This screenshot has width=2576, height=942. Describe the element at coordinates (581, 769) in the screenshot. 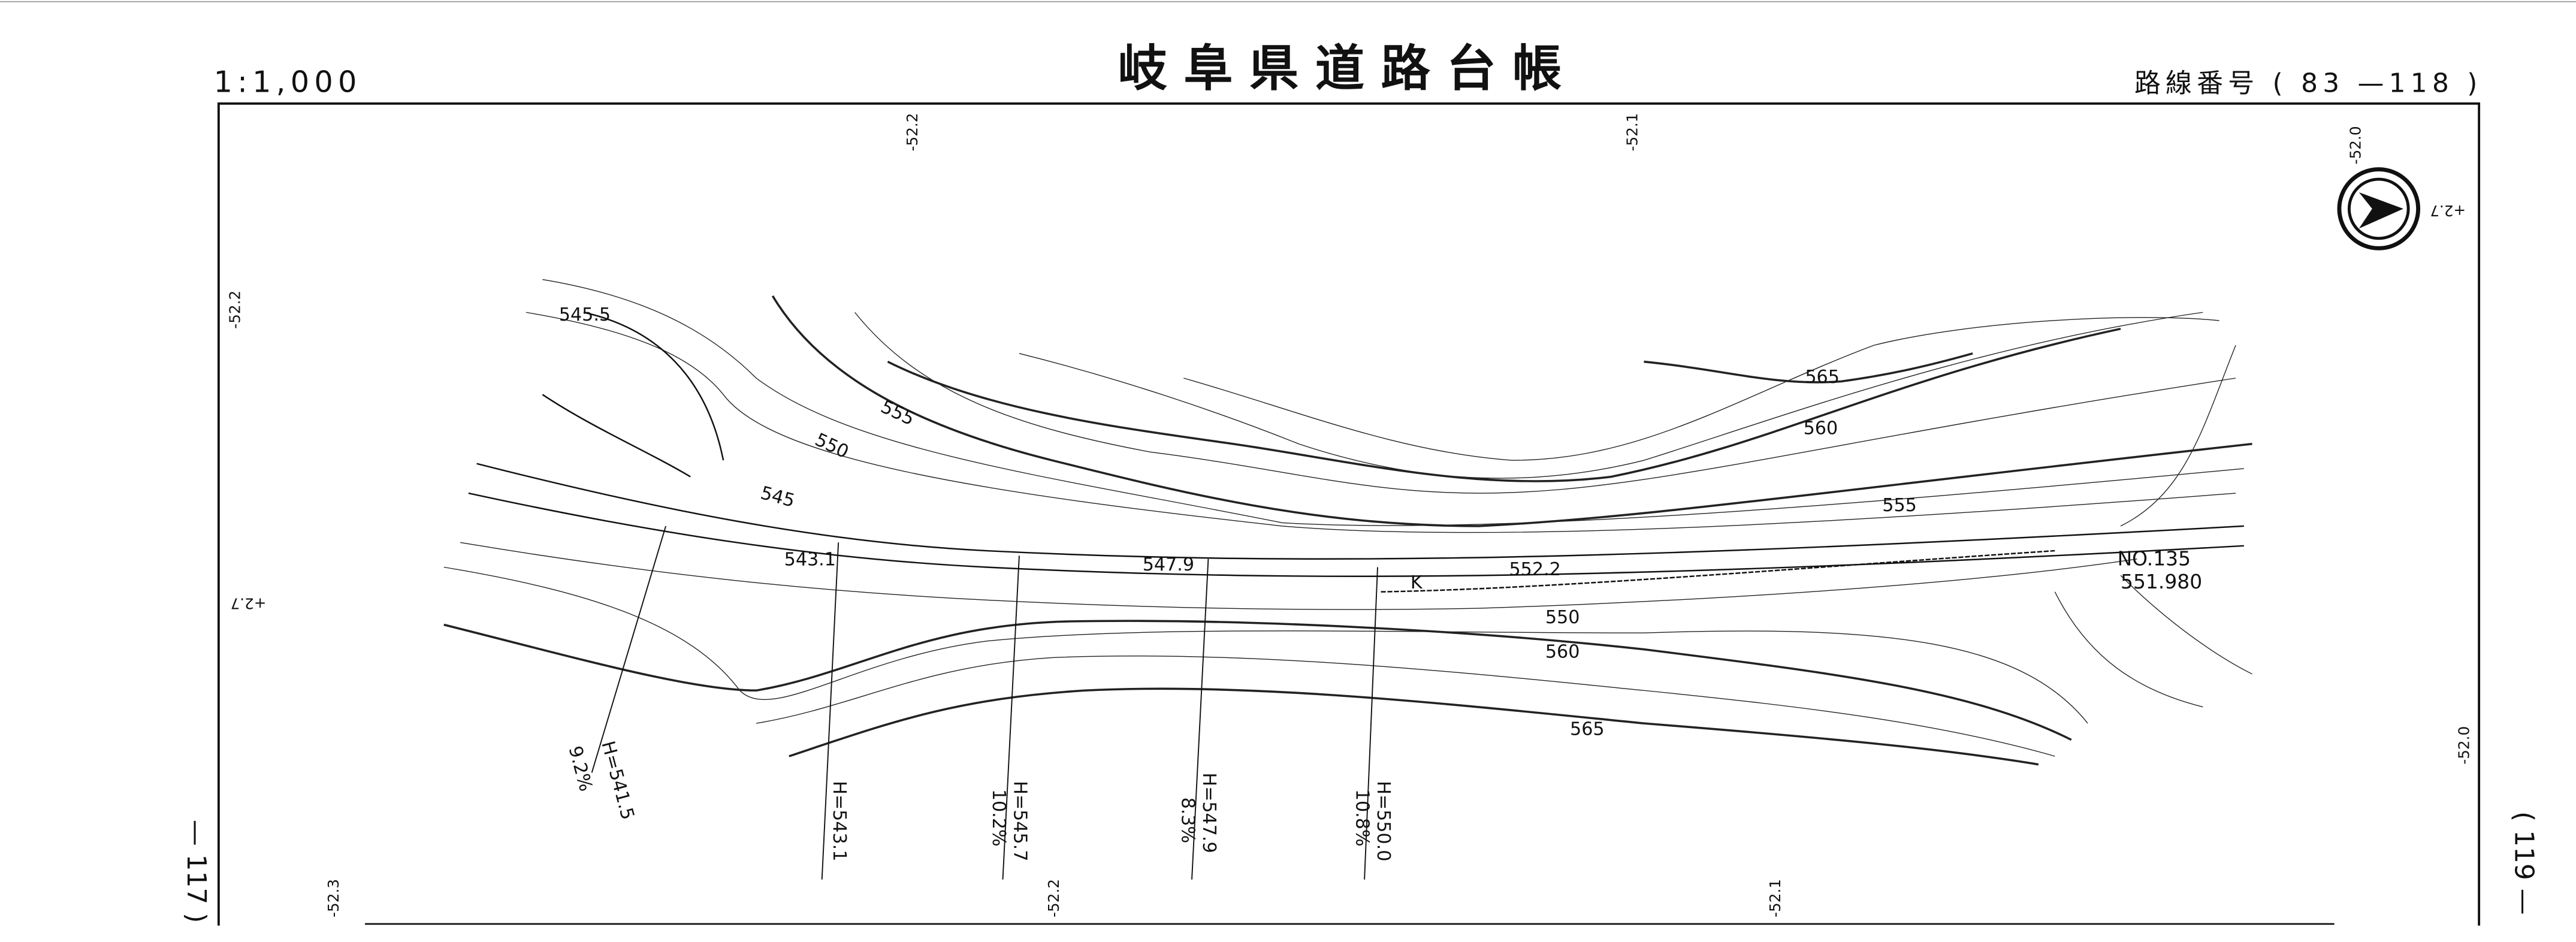

I see `profile-grade: 9.2%` at that location.